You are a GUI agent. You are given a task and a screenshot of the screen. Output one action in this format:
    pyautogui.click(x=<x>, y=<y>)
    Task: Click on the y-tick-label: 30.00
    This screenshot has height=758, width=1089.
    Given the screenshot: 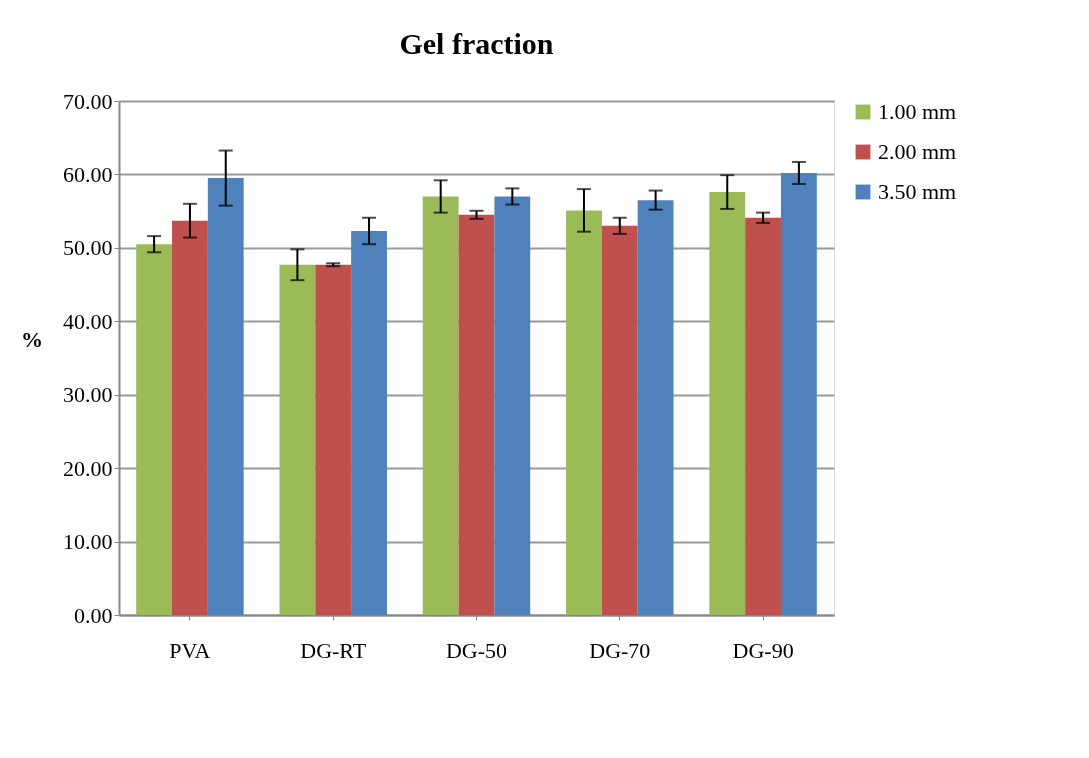 What is the action you would take?
    pyautogui.click(x=88, y=395)
    